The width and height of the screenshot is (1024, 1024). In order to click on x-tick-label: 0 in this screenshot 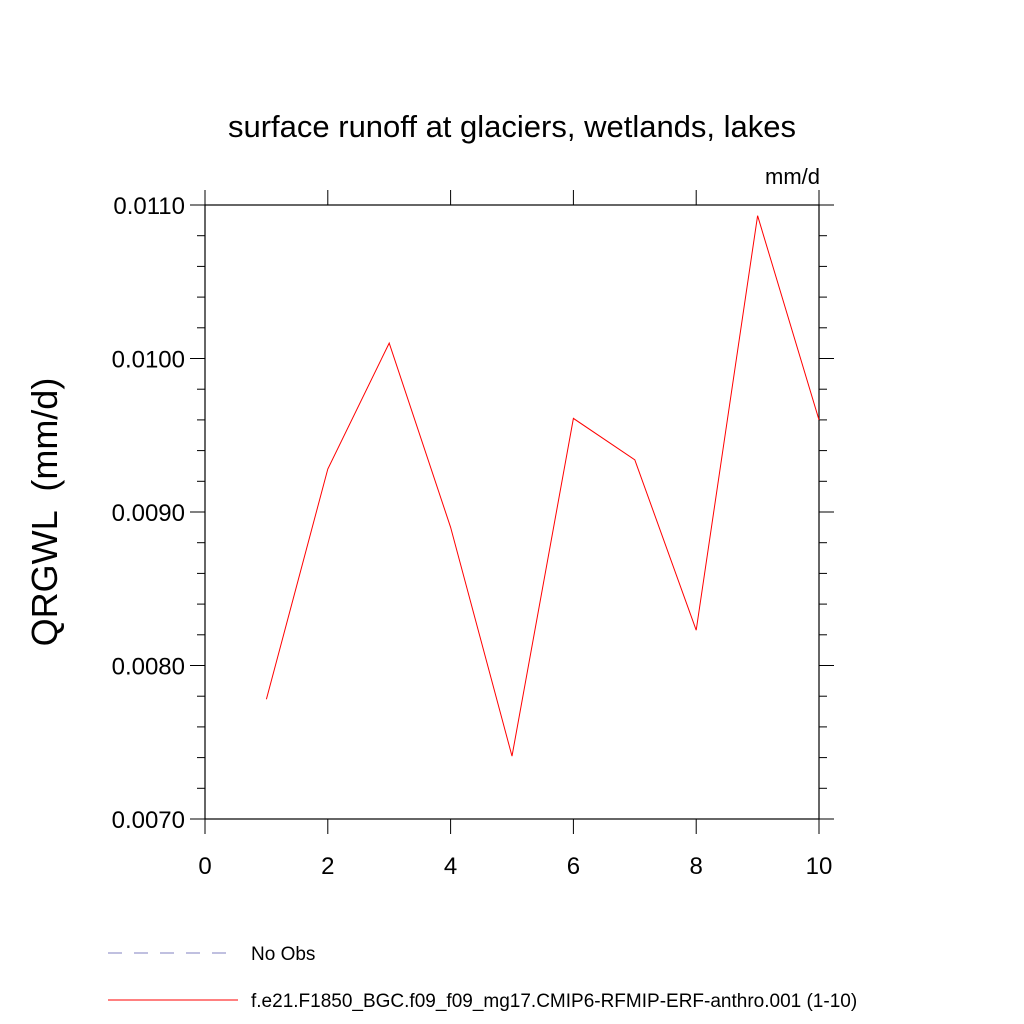, I will do `click(204, 866)`.